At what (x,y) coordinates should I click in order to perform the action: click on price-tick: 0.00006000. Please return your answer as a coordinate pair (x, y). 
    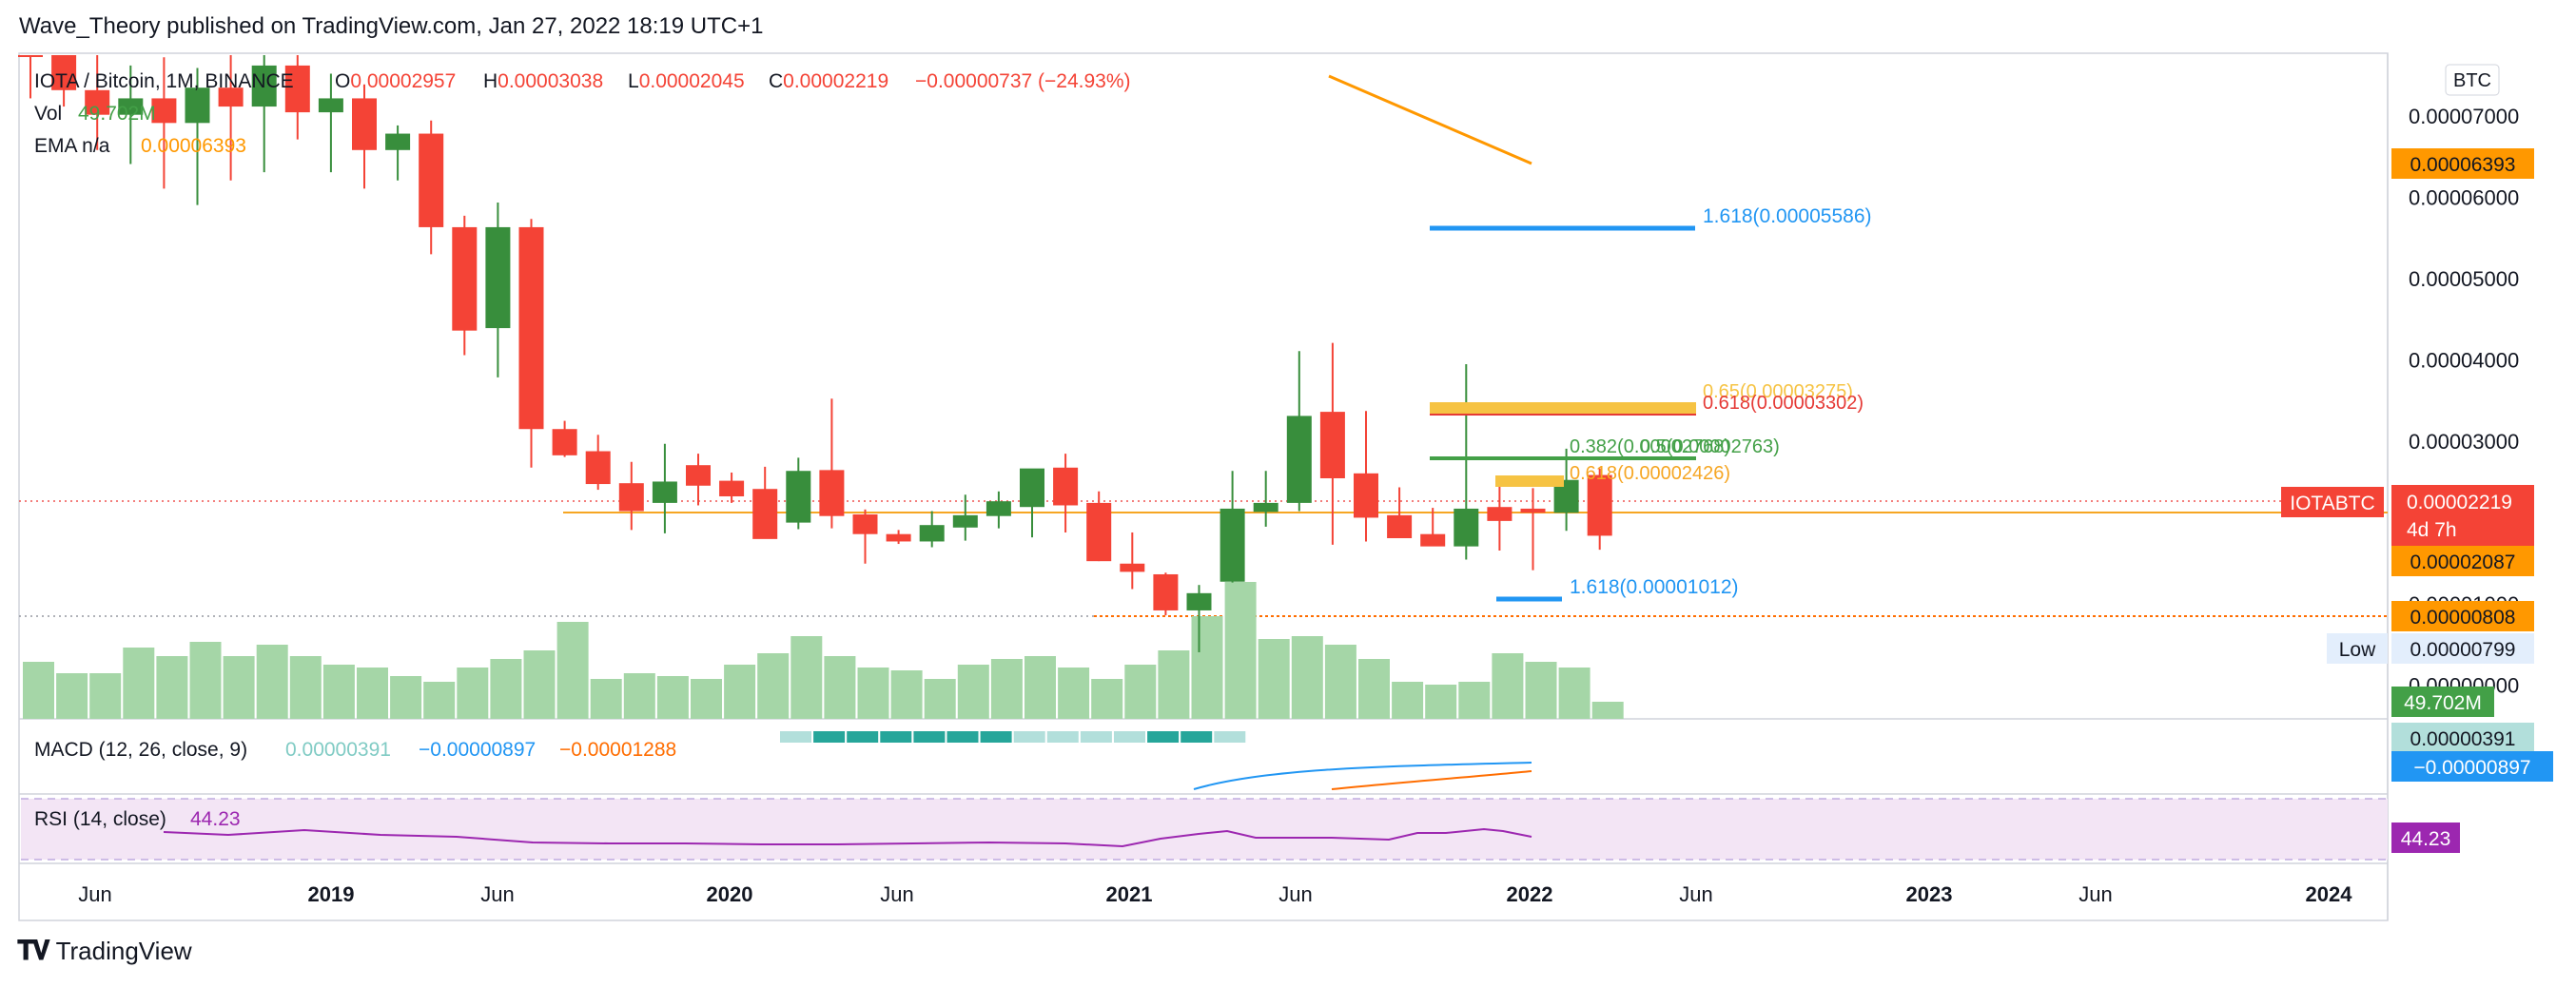
    Looking at the image, I should click on (2464, 198).